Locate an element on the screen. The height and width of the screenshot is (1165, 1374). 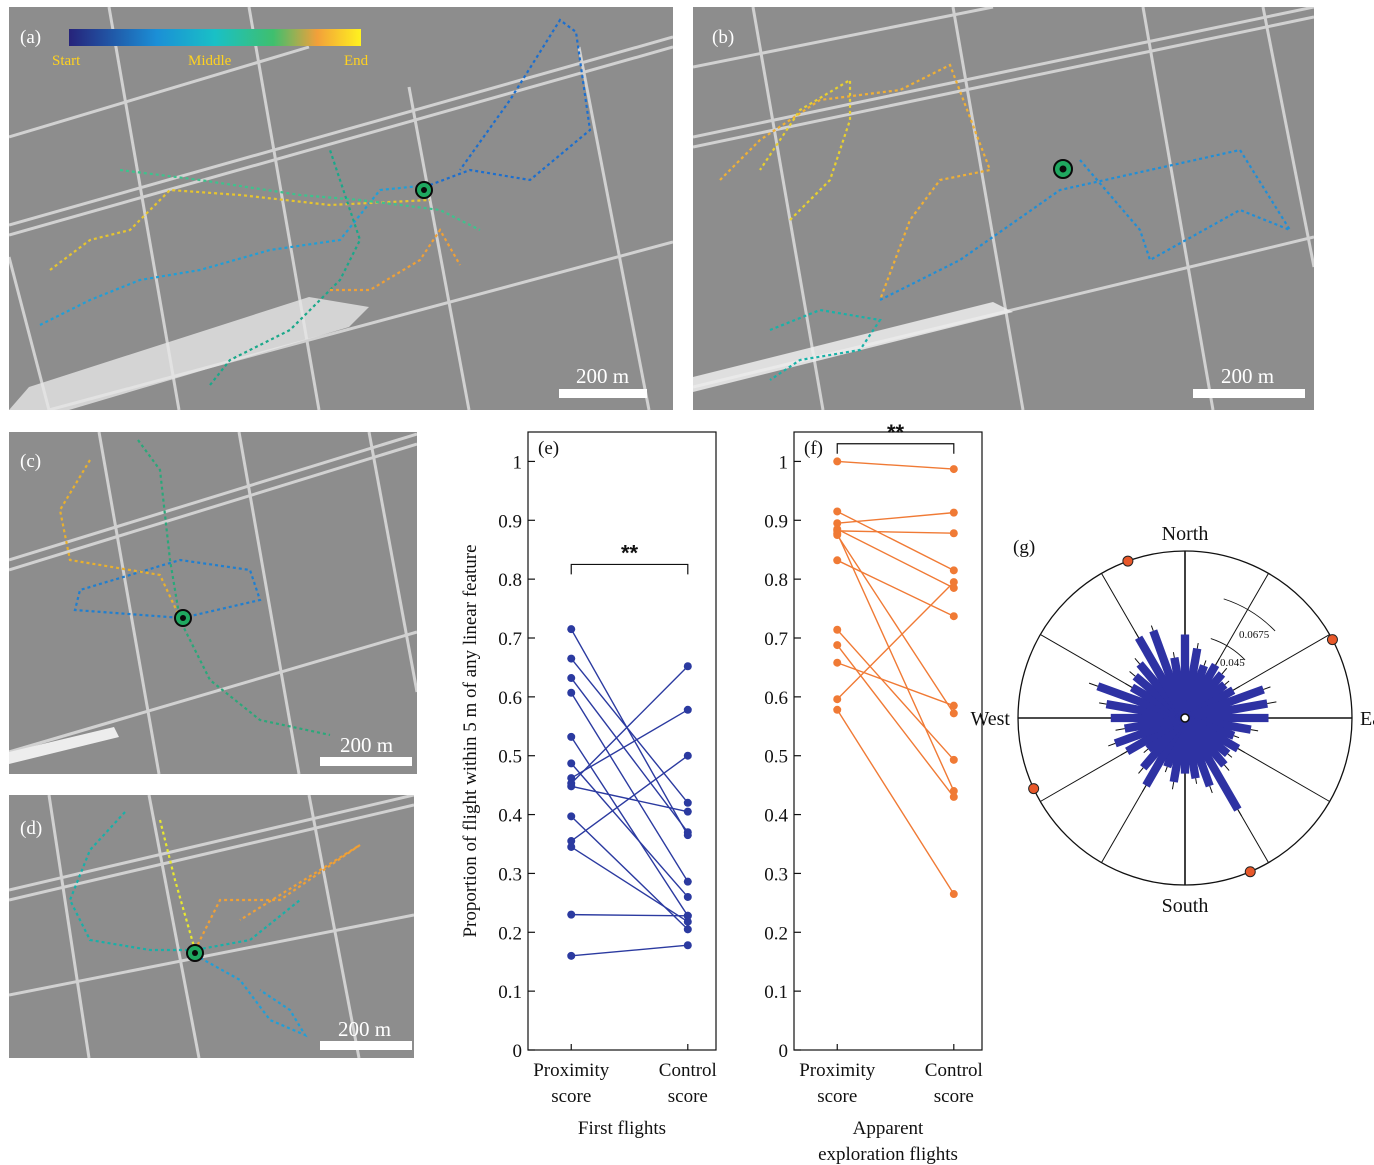
rose-ring-label: 0.0675 is located at coordinates (1254, 635).